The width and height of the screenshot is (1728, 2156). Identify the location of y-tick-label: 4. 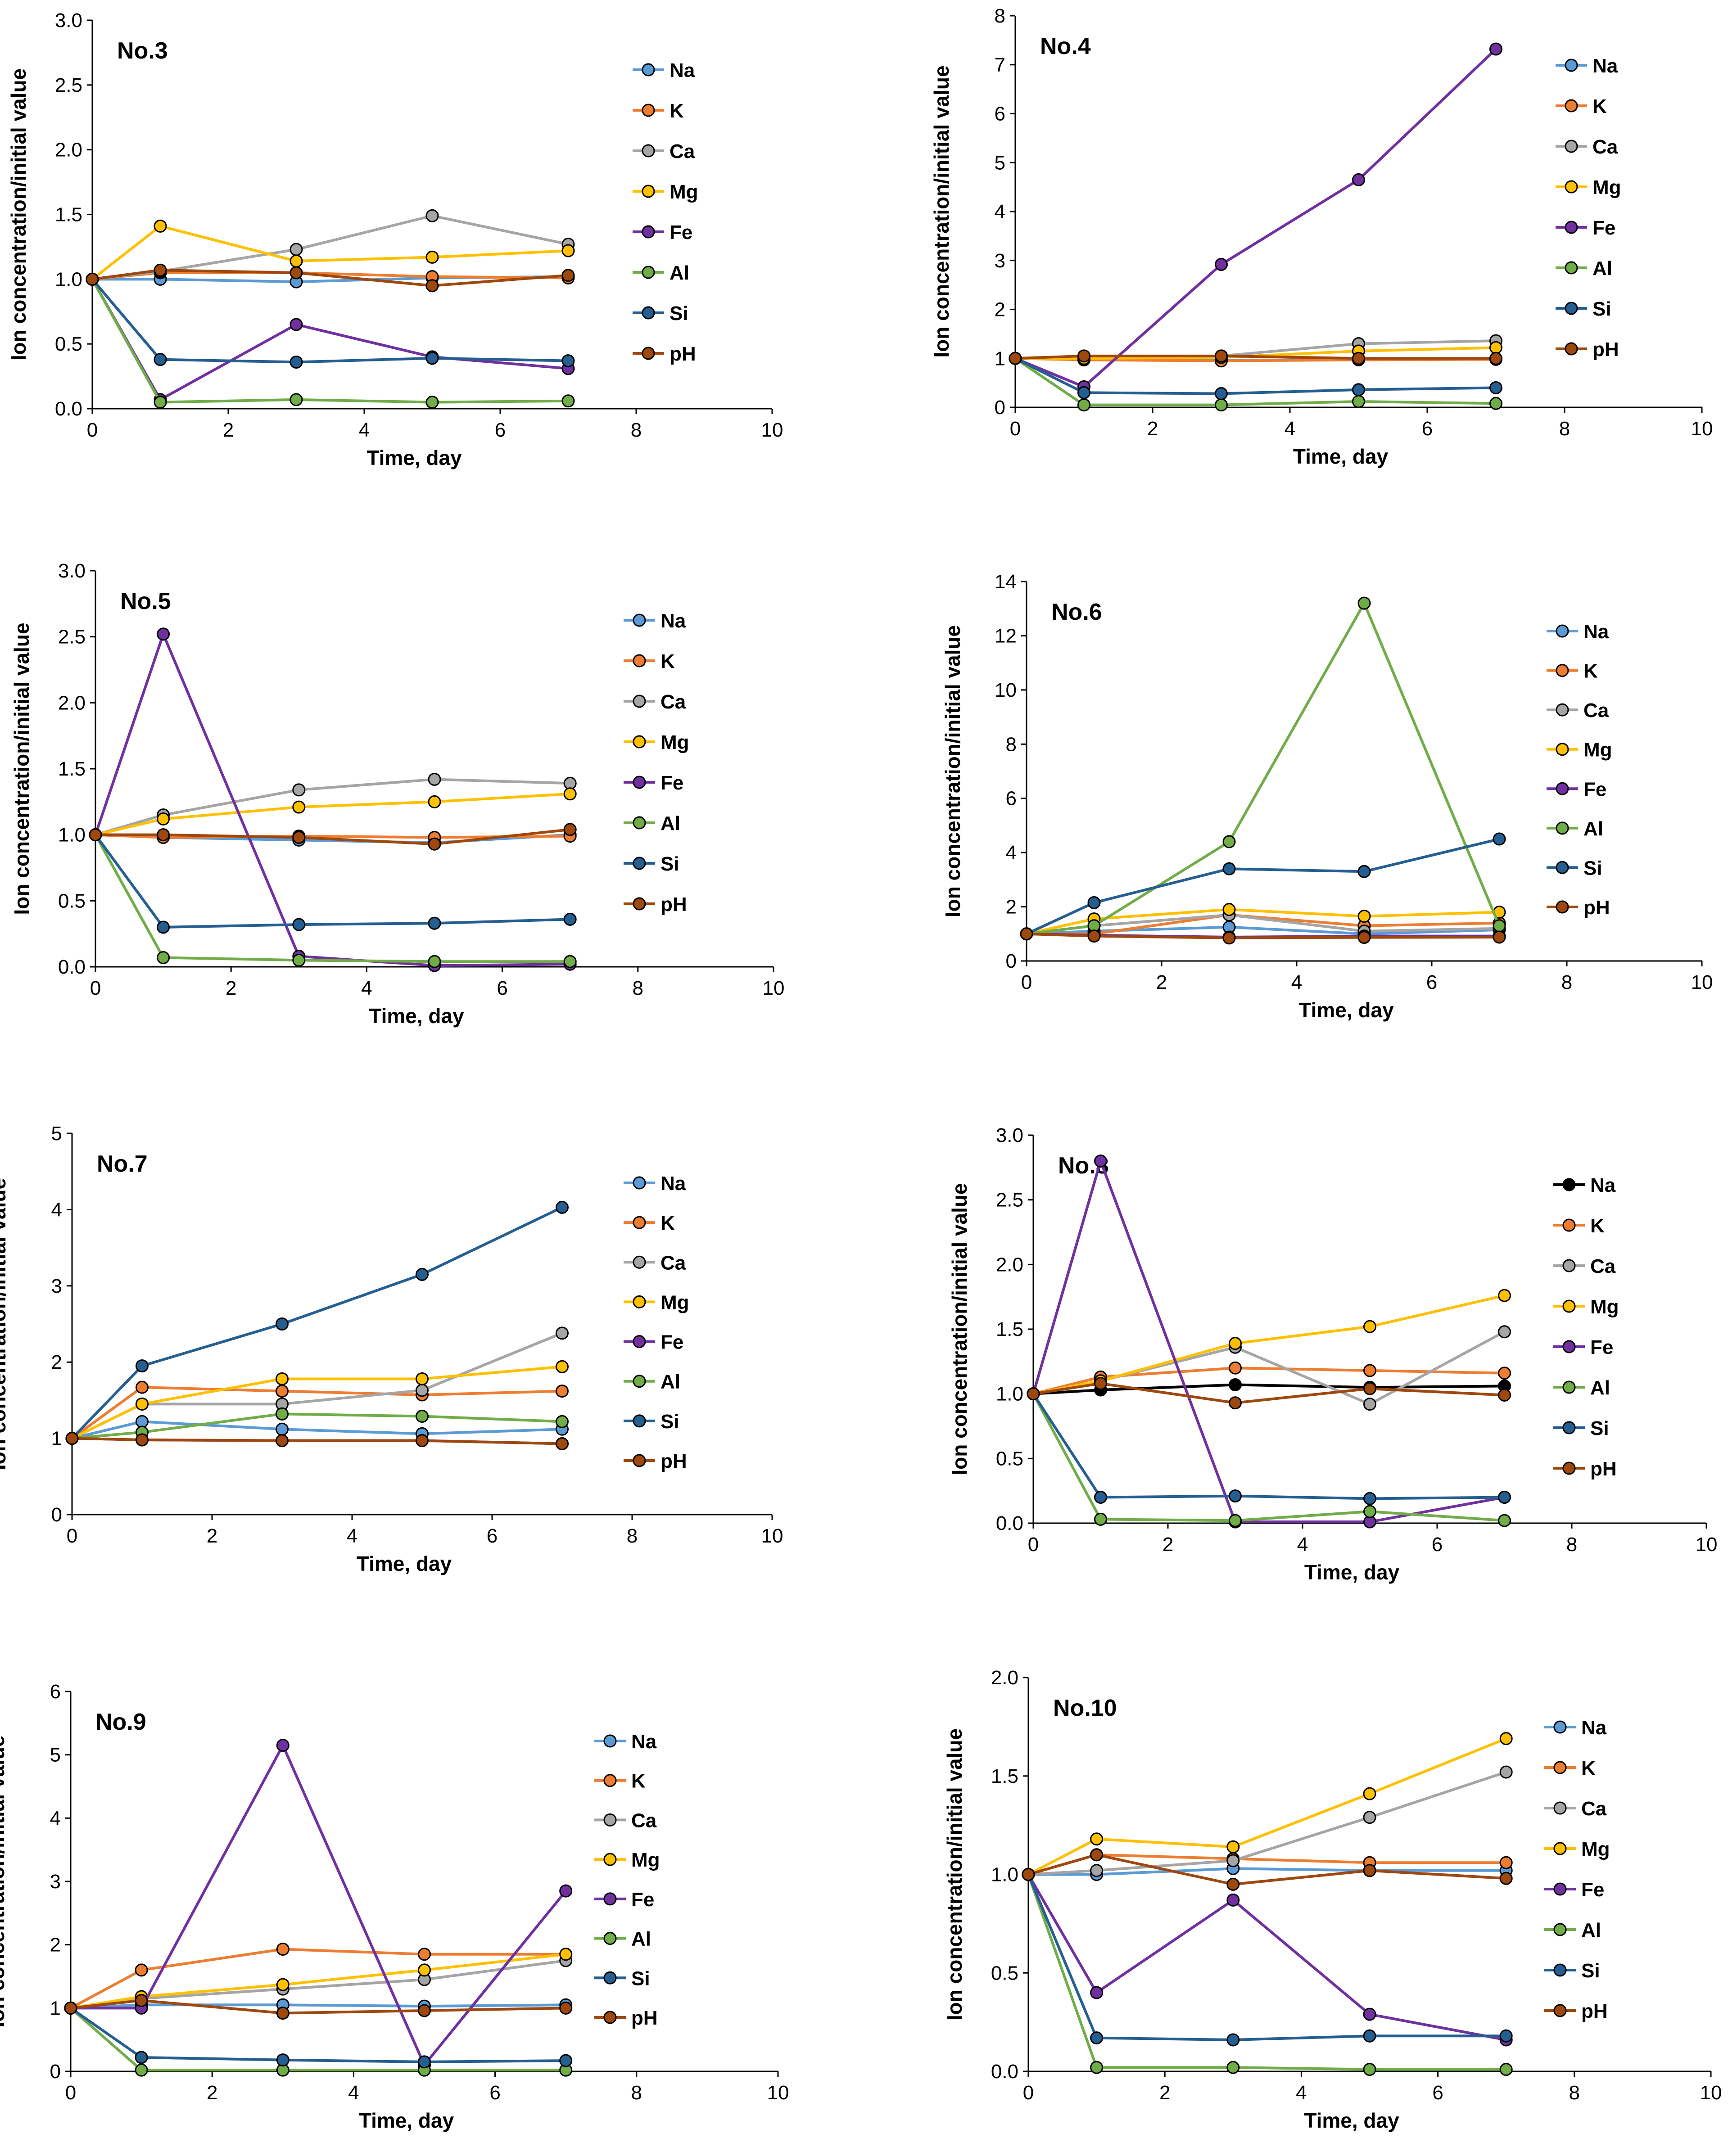
(1000, 212).